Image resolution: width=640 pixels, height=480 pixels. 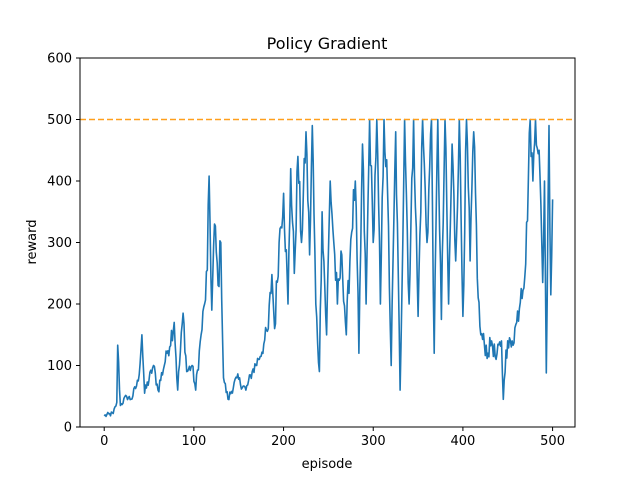 I want to click on x-tick-label: 0, so click(x=104, y=441).